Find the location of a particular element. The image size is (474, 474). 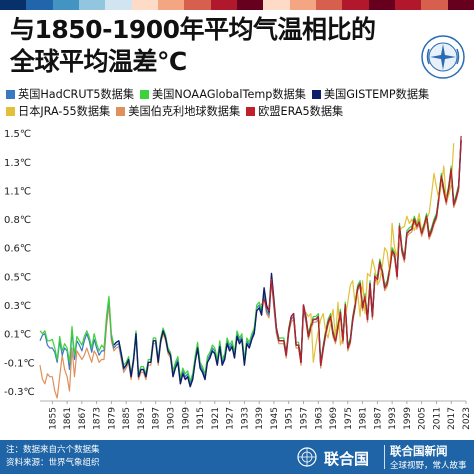

source-line-1: 注：数据来自六个数据集 is located at coordinates (53, 450).